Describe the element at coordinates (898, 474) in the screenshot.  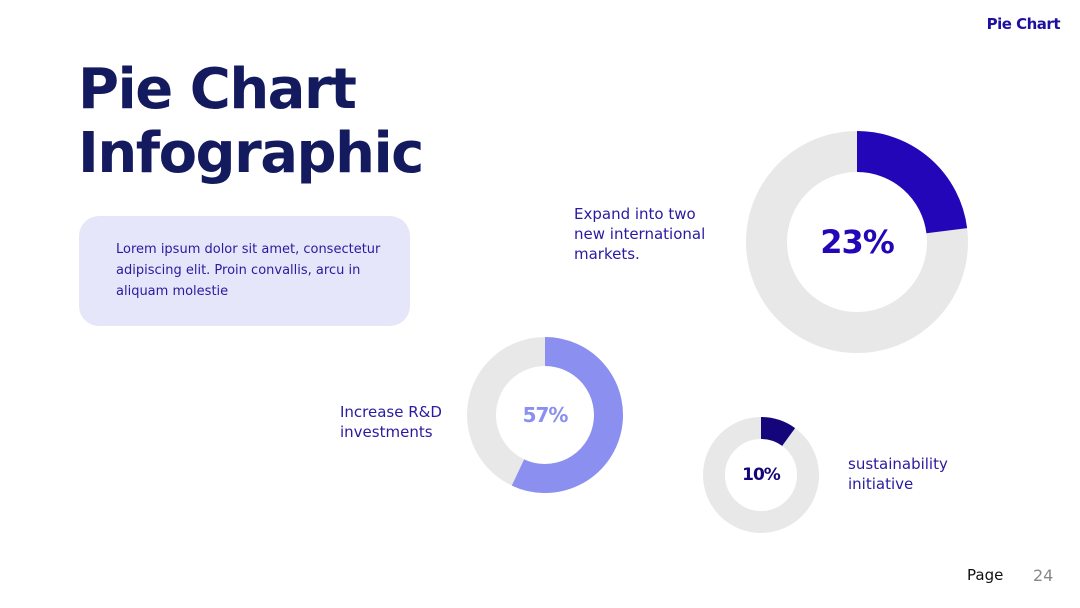
I see `annotation: sustainability initiative` at that location.